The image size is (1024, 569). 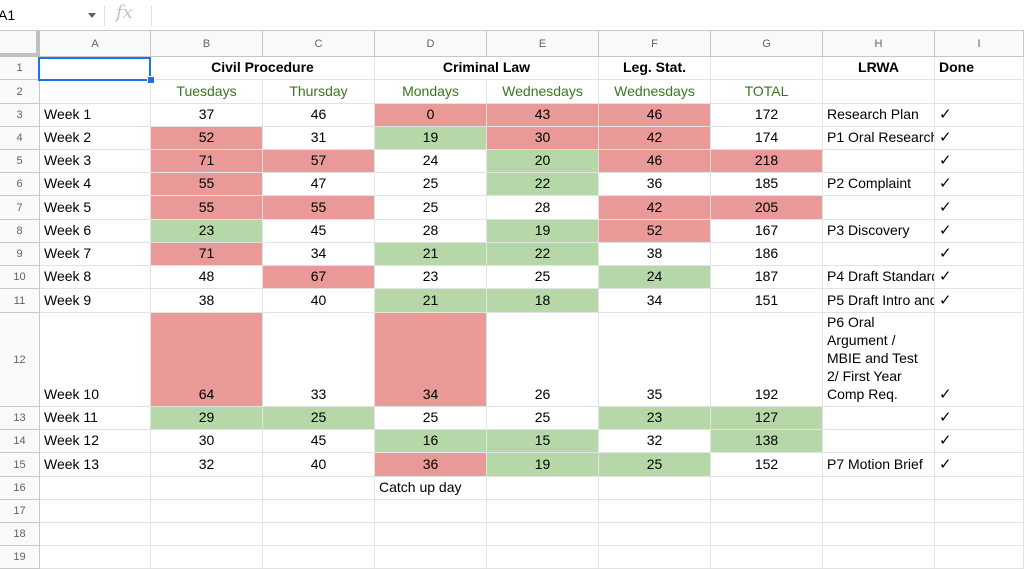 I want to click on value-cell: 36, so click(x=655, y=184).